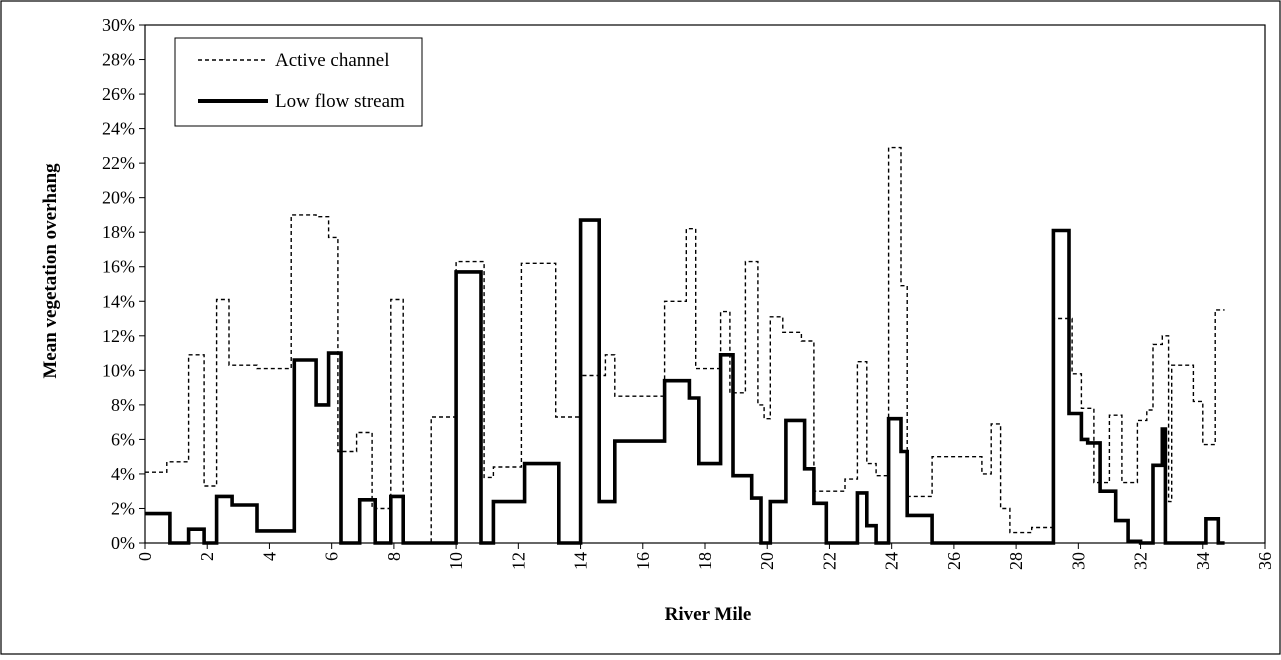 Image resolution: width=1281 pixels, height=660 pixels. I want to click on y-tick-label: 12%, so click(118, 336).